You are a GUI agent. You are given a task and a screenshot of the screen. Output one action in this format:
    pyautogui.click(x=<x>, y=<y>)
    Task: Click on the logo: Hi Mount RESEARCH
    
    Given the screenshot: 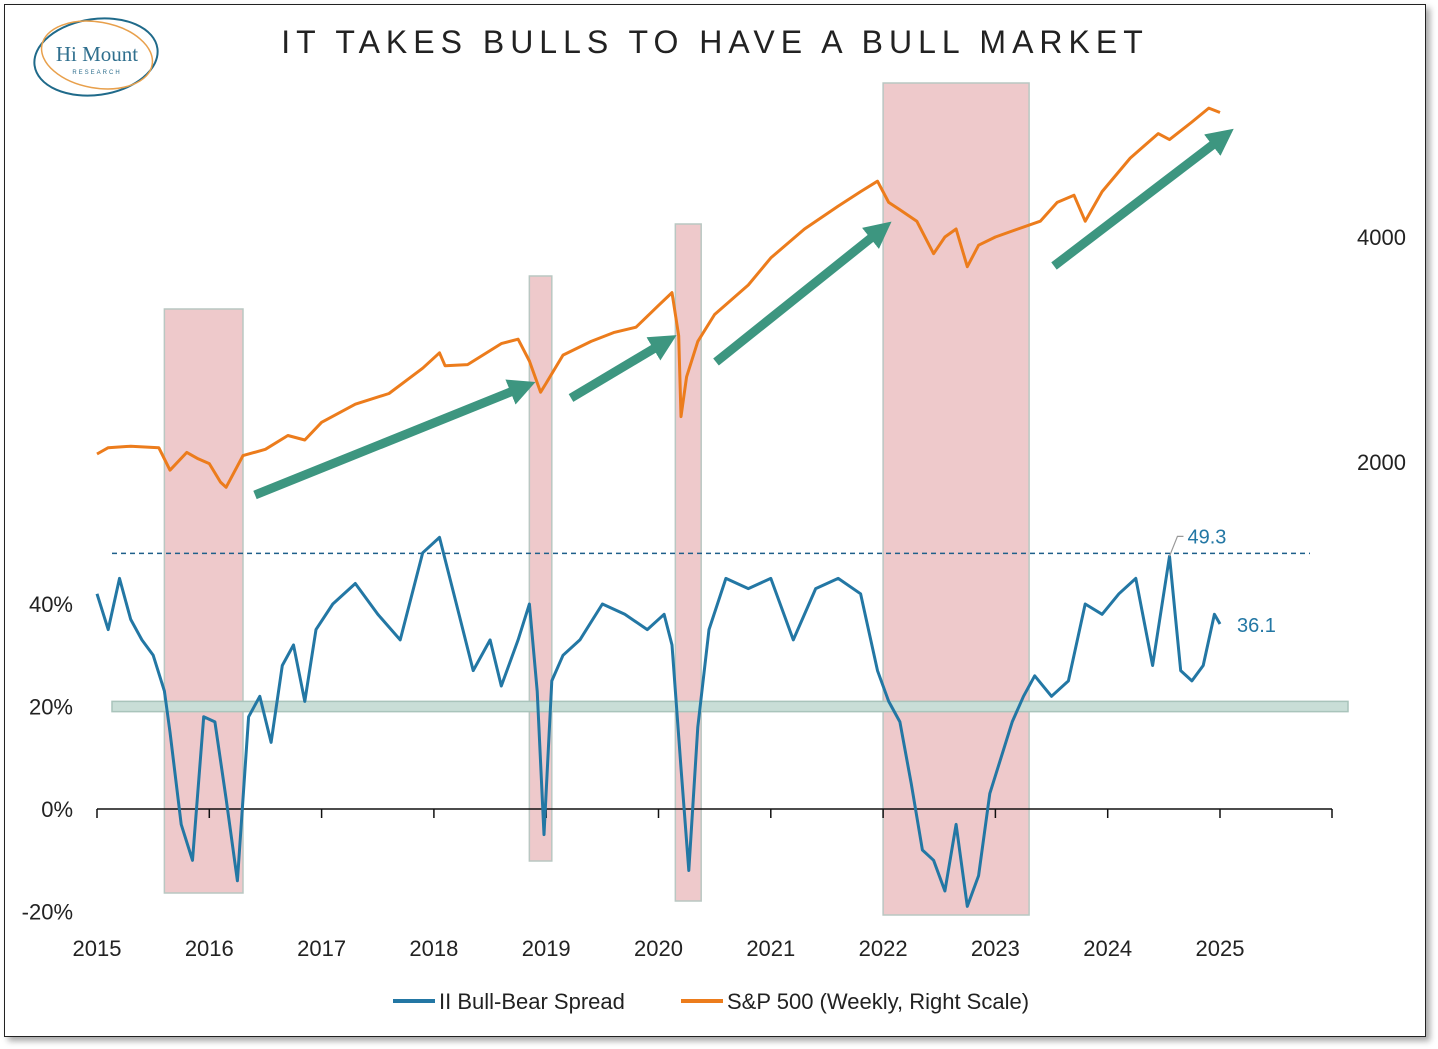 What is the action you would take?
    pyautogui.click(x=96, y=57)
    